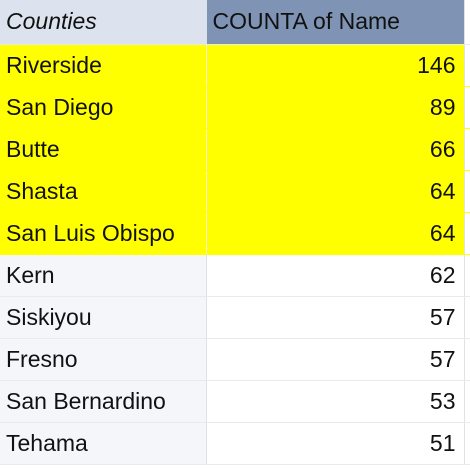 This screenshot has width=470, height=468. I want to click on county-name-cell: Shasta, so click(103, 191).